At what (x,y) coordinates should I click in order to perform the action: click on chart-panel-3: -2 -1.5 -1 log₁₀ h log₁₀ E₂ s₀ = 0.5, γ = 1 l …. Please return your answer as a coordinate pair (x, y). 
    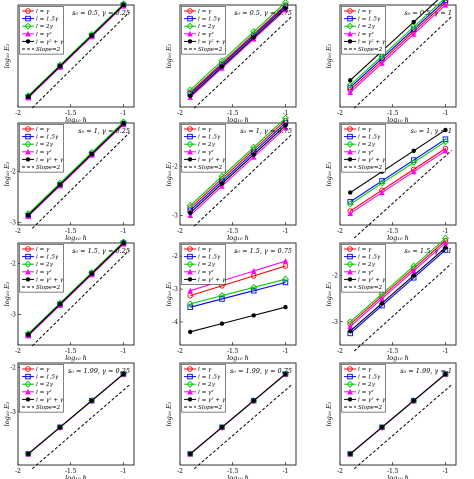
    Looking at the image, I should click on (391, 62).